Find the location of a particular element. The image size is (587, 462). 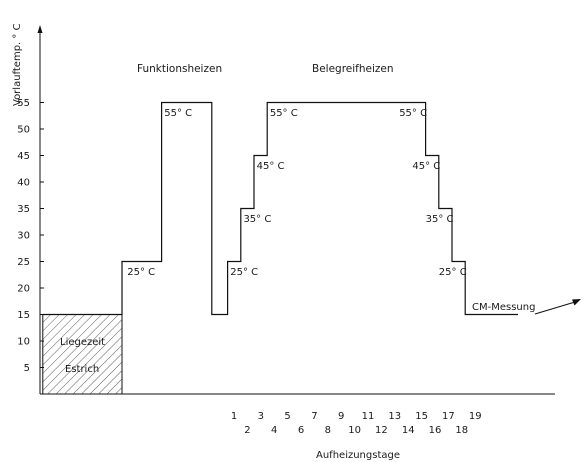

y-tick-label: 55 is located at coordinates (23, 103).